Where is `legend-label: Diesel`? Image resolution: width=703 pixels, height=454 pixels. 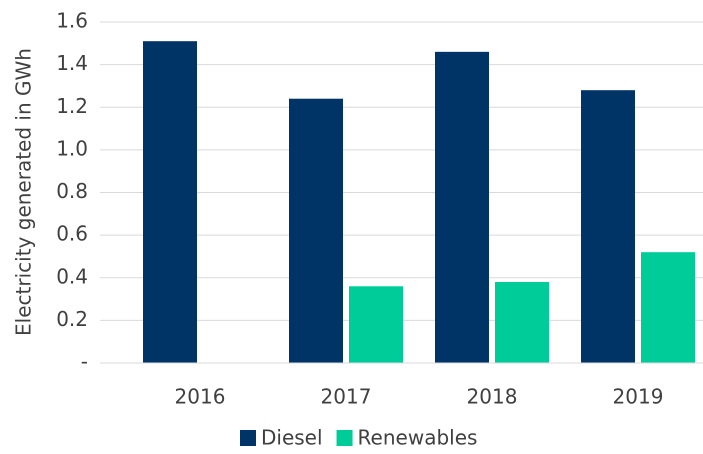 legend-label: Diesel is located at coordinates (292, 438).